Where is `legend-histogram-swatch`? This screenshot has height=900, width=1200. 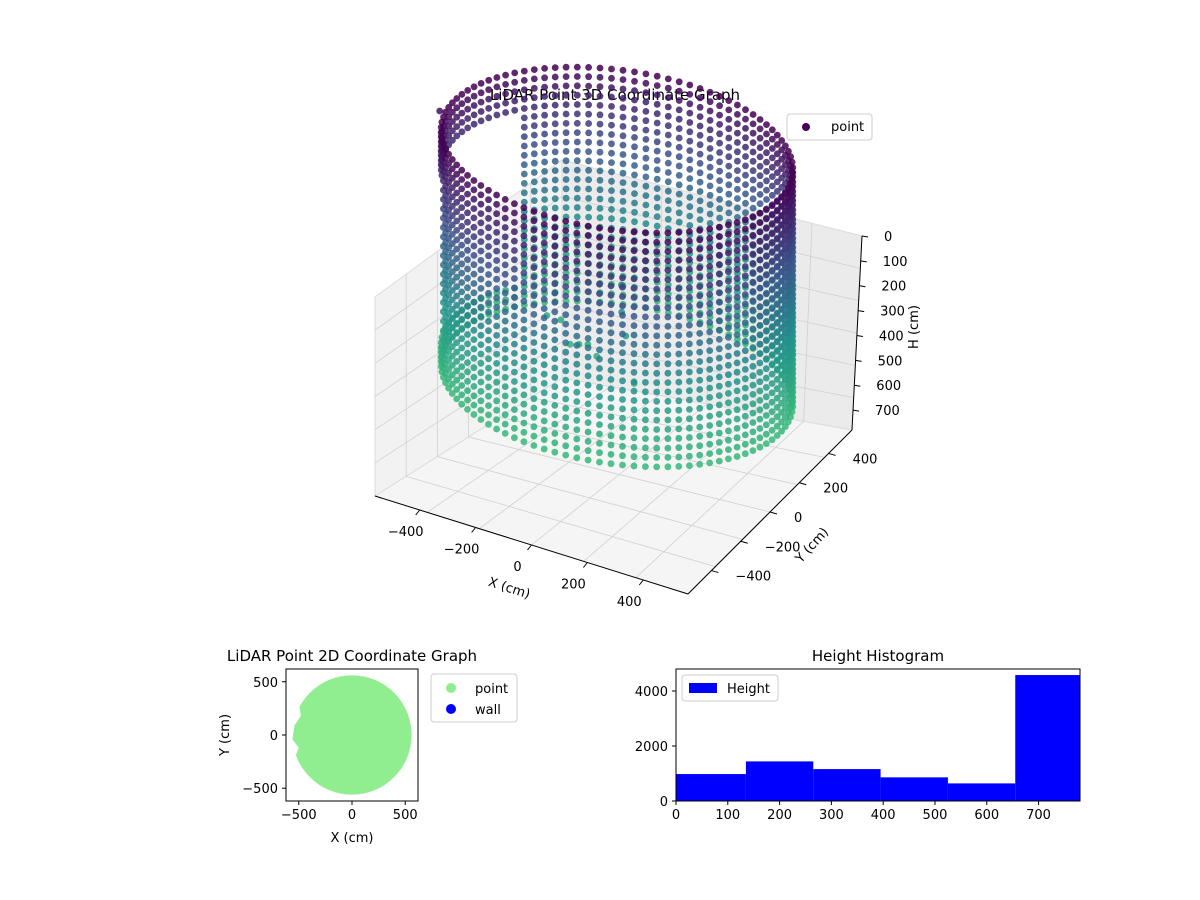 legend-histogram-swatch is located at coordinates (703, 688).